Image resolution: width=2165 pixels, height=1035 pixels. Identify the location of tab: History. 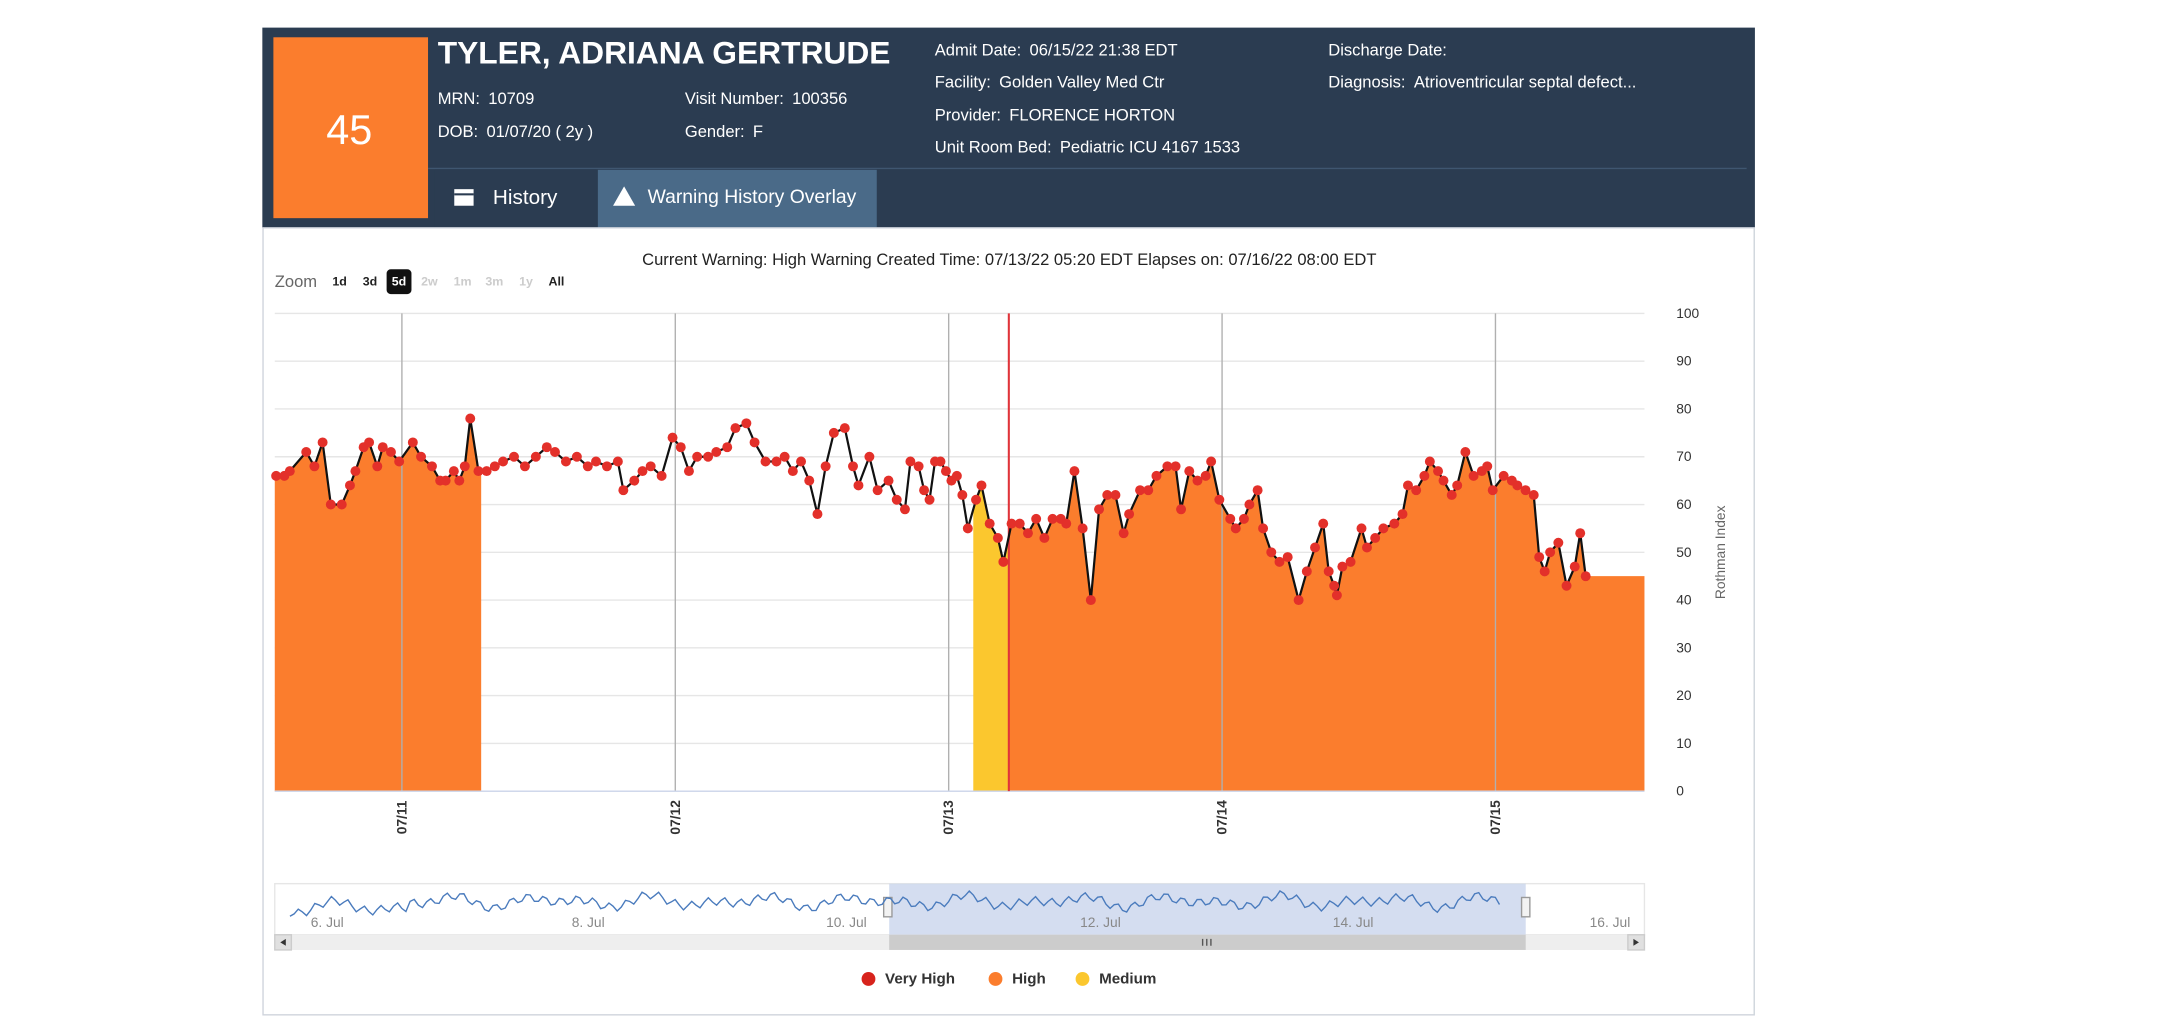
(515, 198).